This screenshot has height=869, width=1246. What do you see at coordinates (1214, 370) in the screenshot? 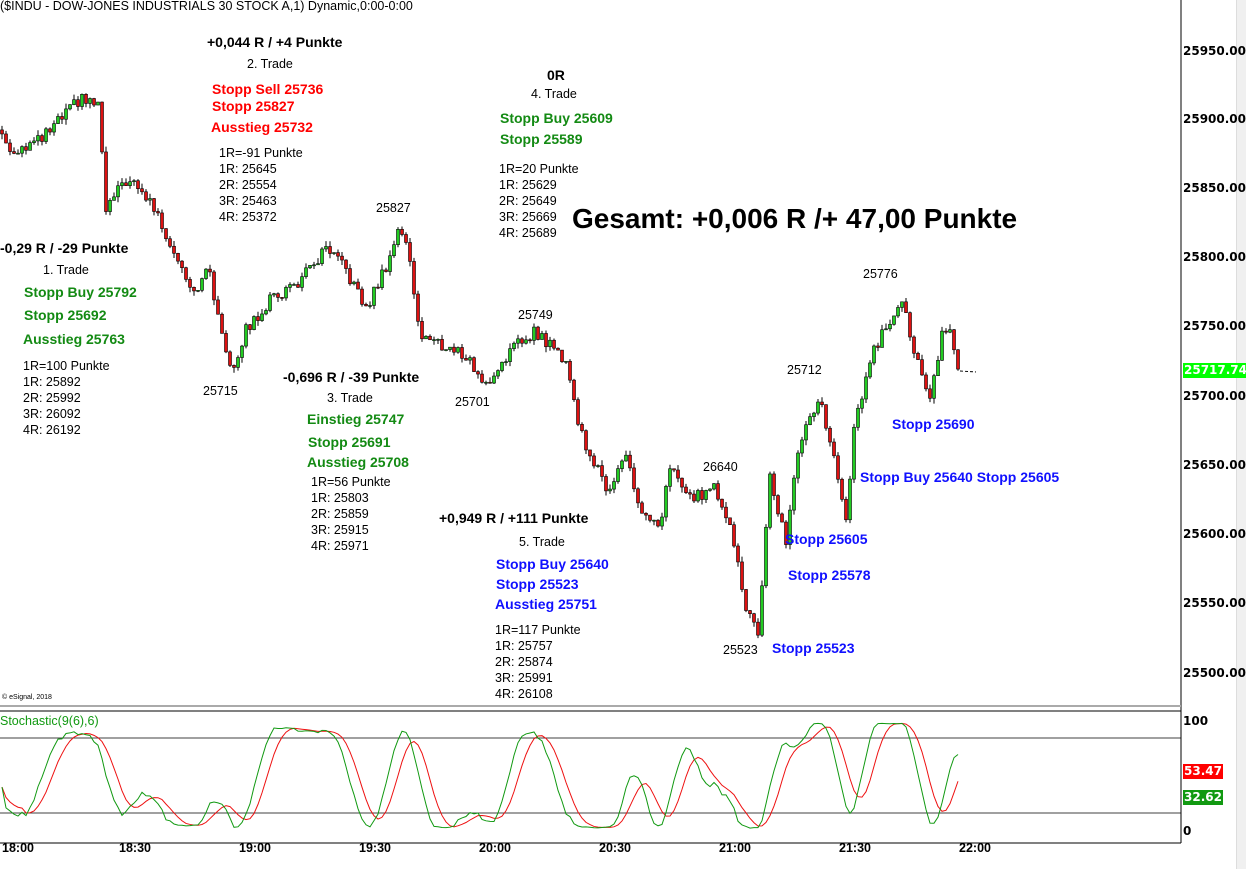
I see `last-price-badge: 25717.74` at bounding box center [1214, 370].